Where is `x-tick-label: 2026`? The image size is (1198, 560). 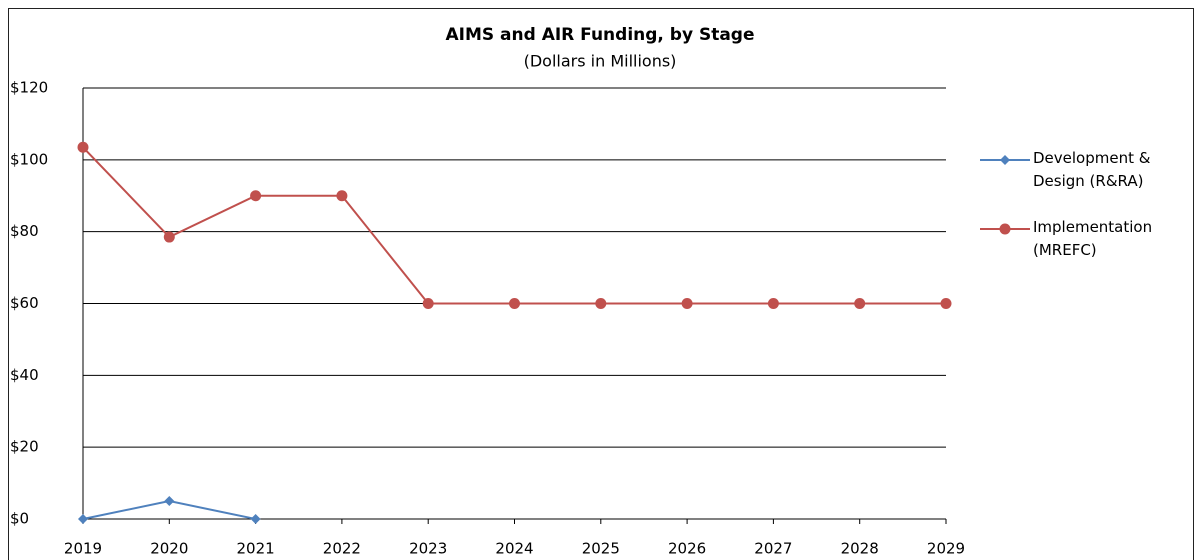
x-tick-label: 2026 is located at coordinates (687, 549).